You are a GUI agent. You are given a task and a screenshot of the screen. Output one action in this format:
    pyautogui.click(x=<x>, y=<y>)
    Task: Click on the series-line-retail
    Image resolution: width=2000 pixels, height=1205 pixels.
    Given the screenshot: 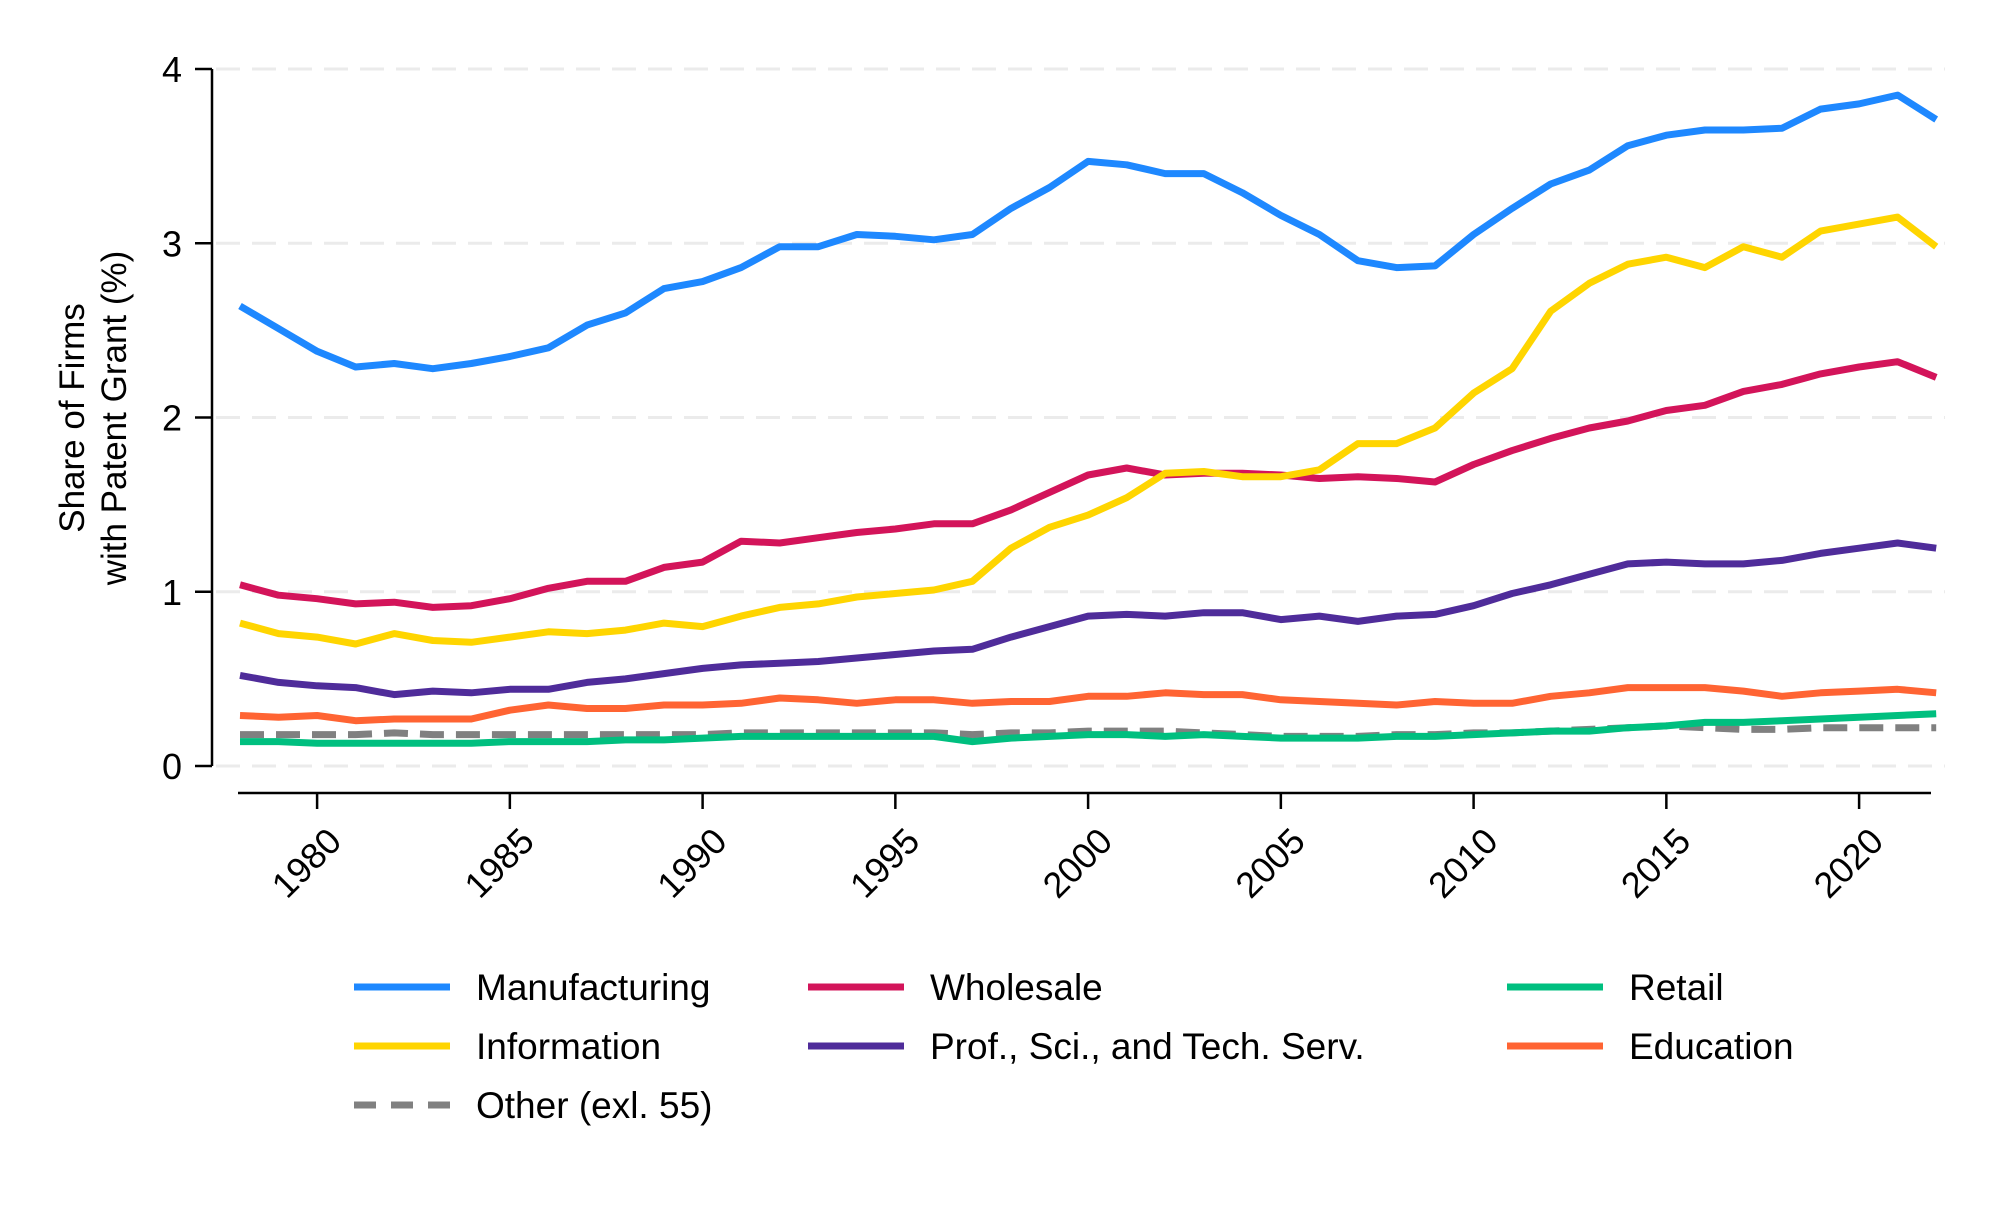 What is the action you would take?
    pyautogui.click(x=1088, y=728)
    